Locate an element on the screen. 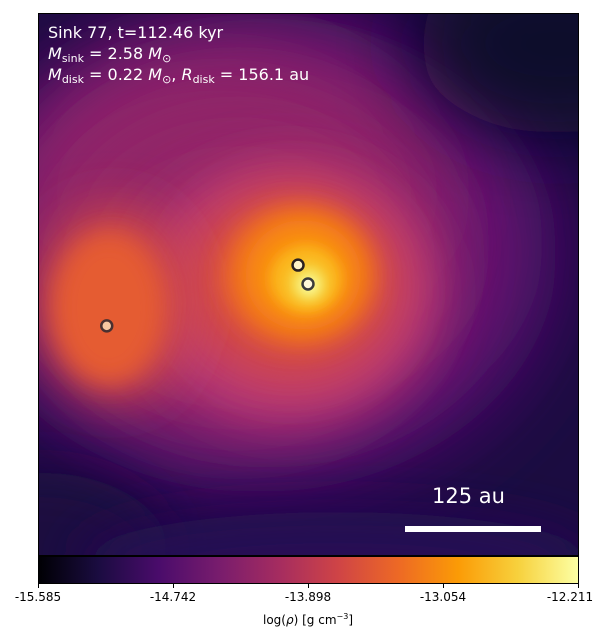 The width and height of the screenshot is (616, 644). solar-mass-symbol: M is located at coordinates (155, 53).